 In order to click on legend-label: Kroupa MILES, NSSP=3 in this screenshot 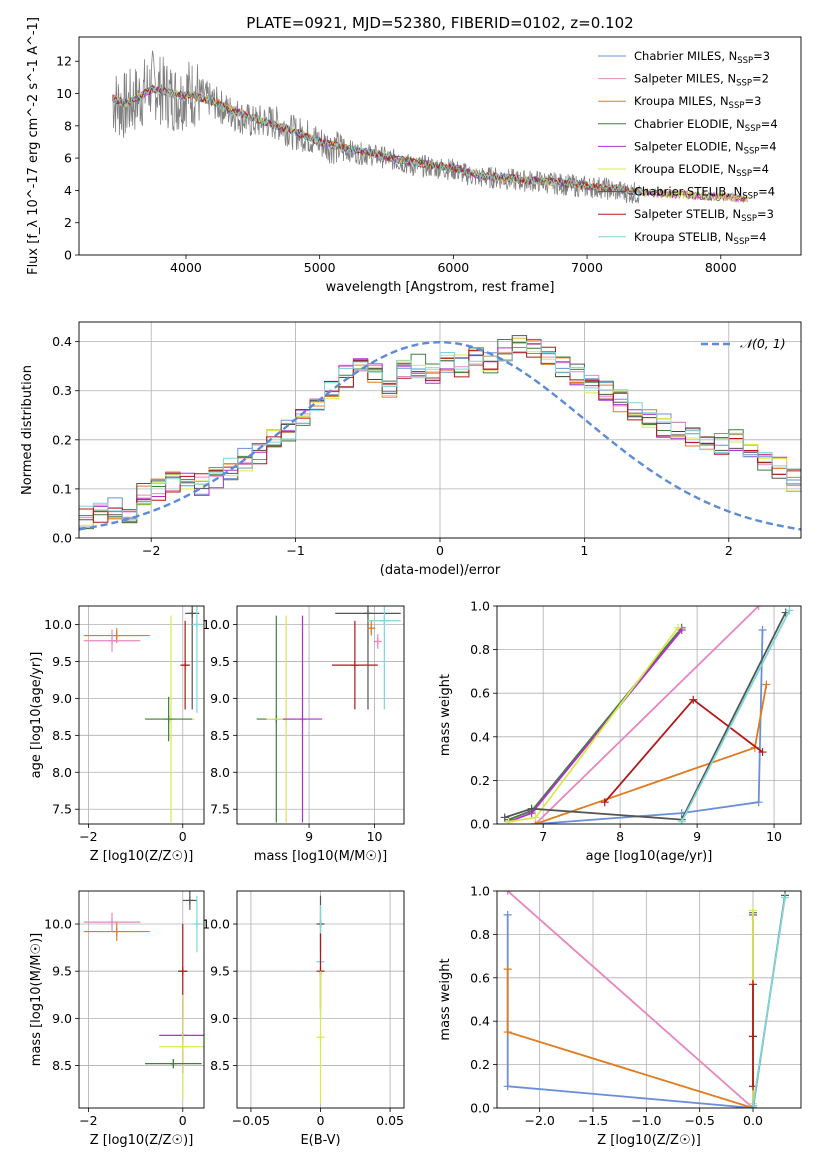, I will do `click(697, 102)`.